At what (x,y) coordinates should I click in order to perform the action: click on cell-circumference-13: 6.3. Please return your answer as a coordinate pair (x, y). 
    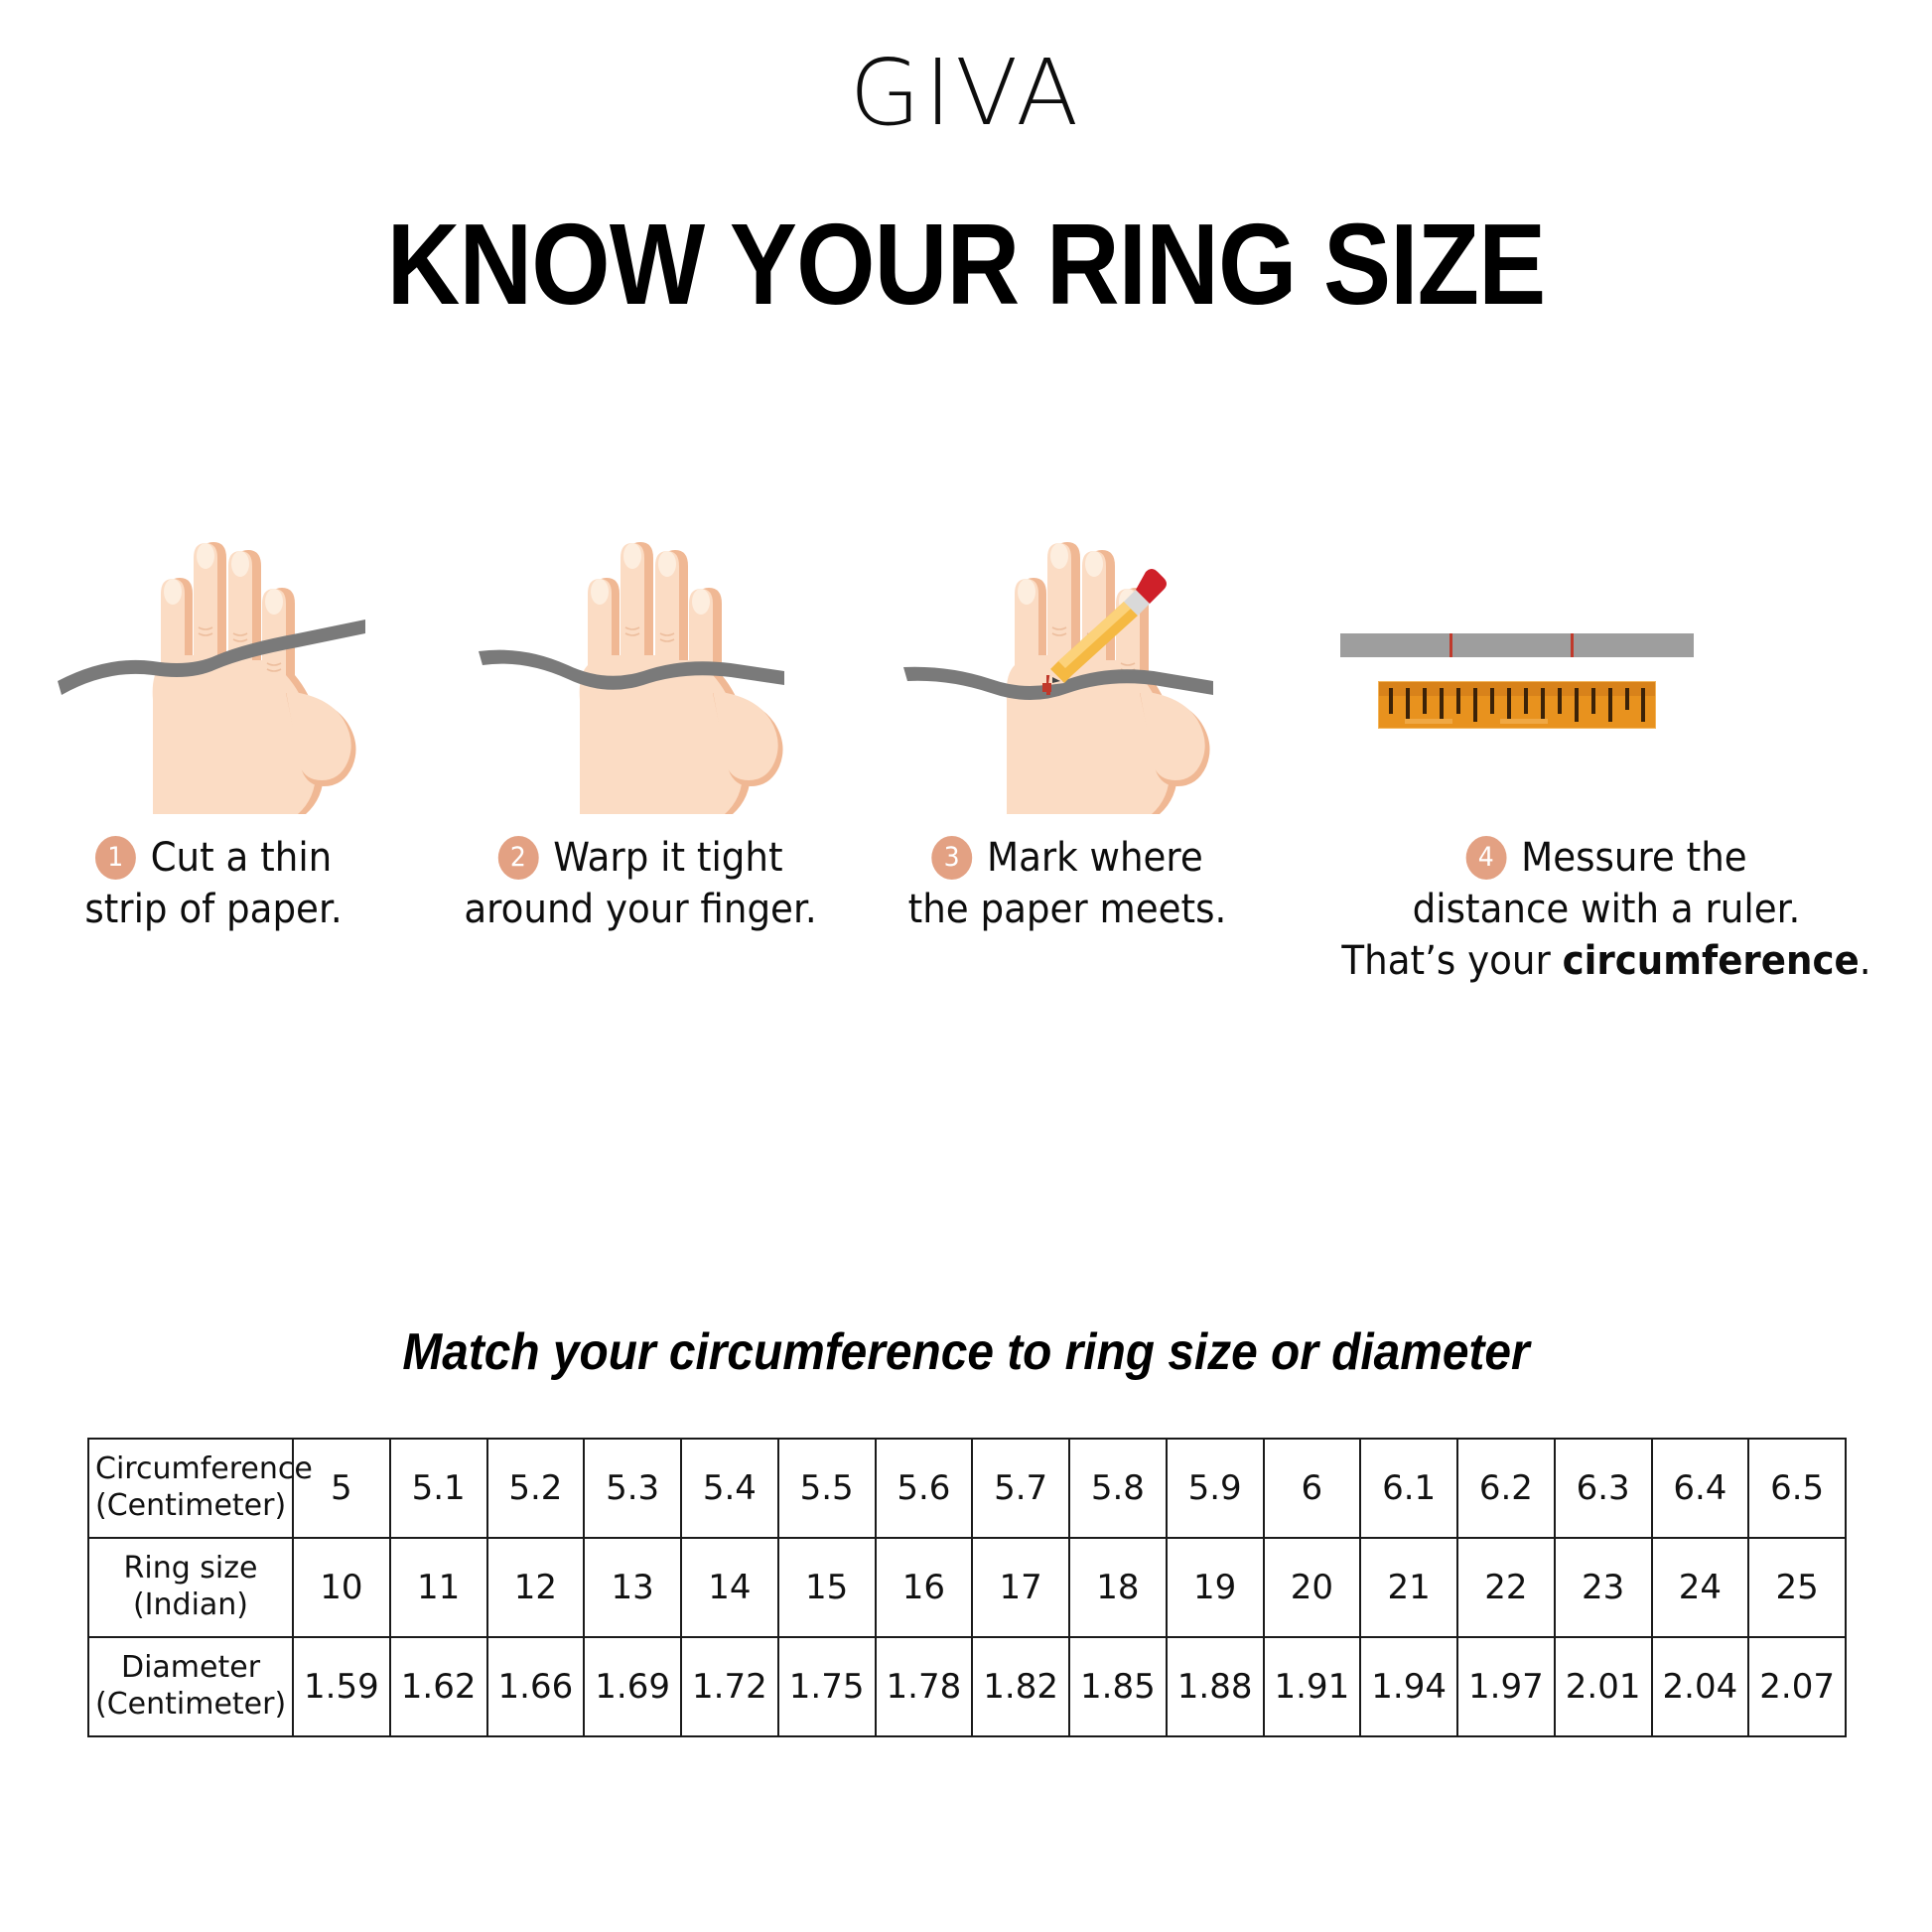
    Looking at the image, I should click on (1603, 1488).